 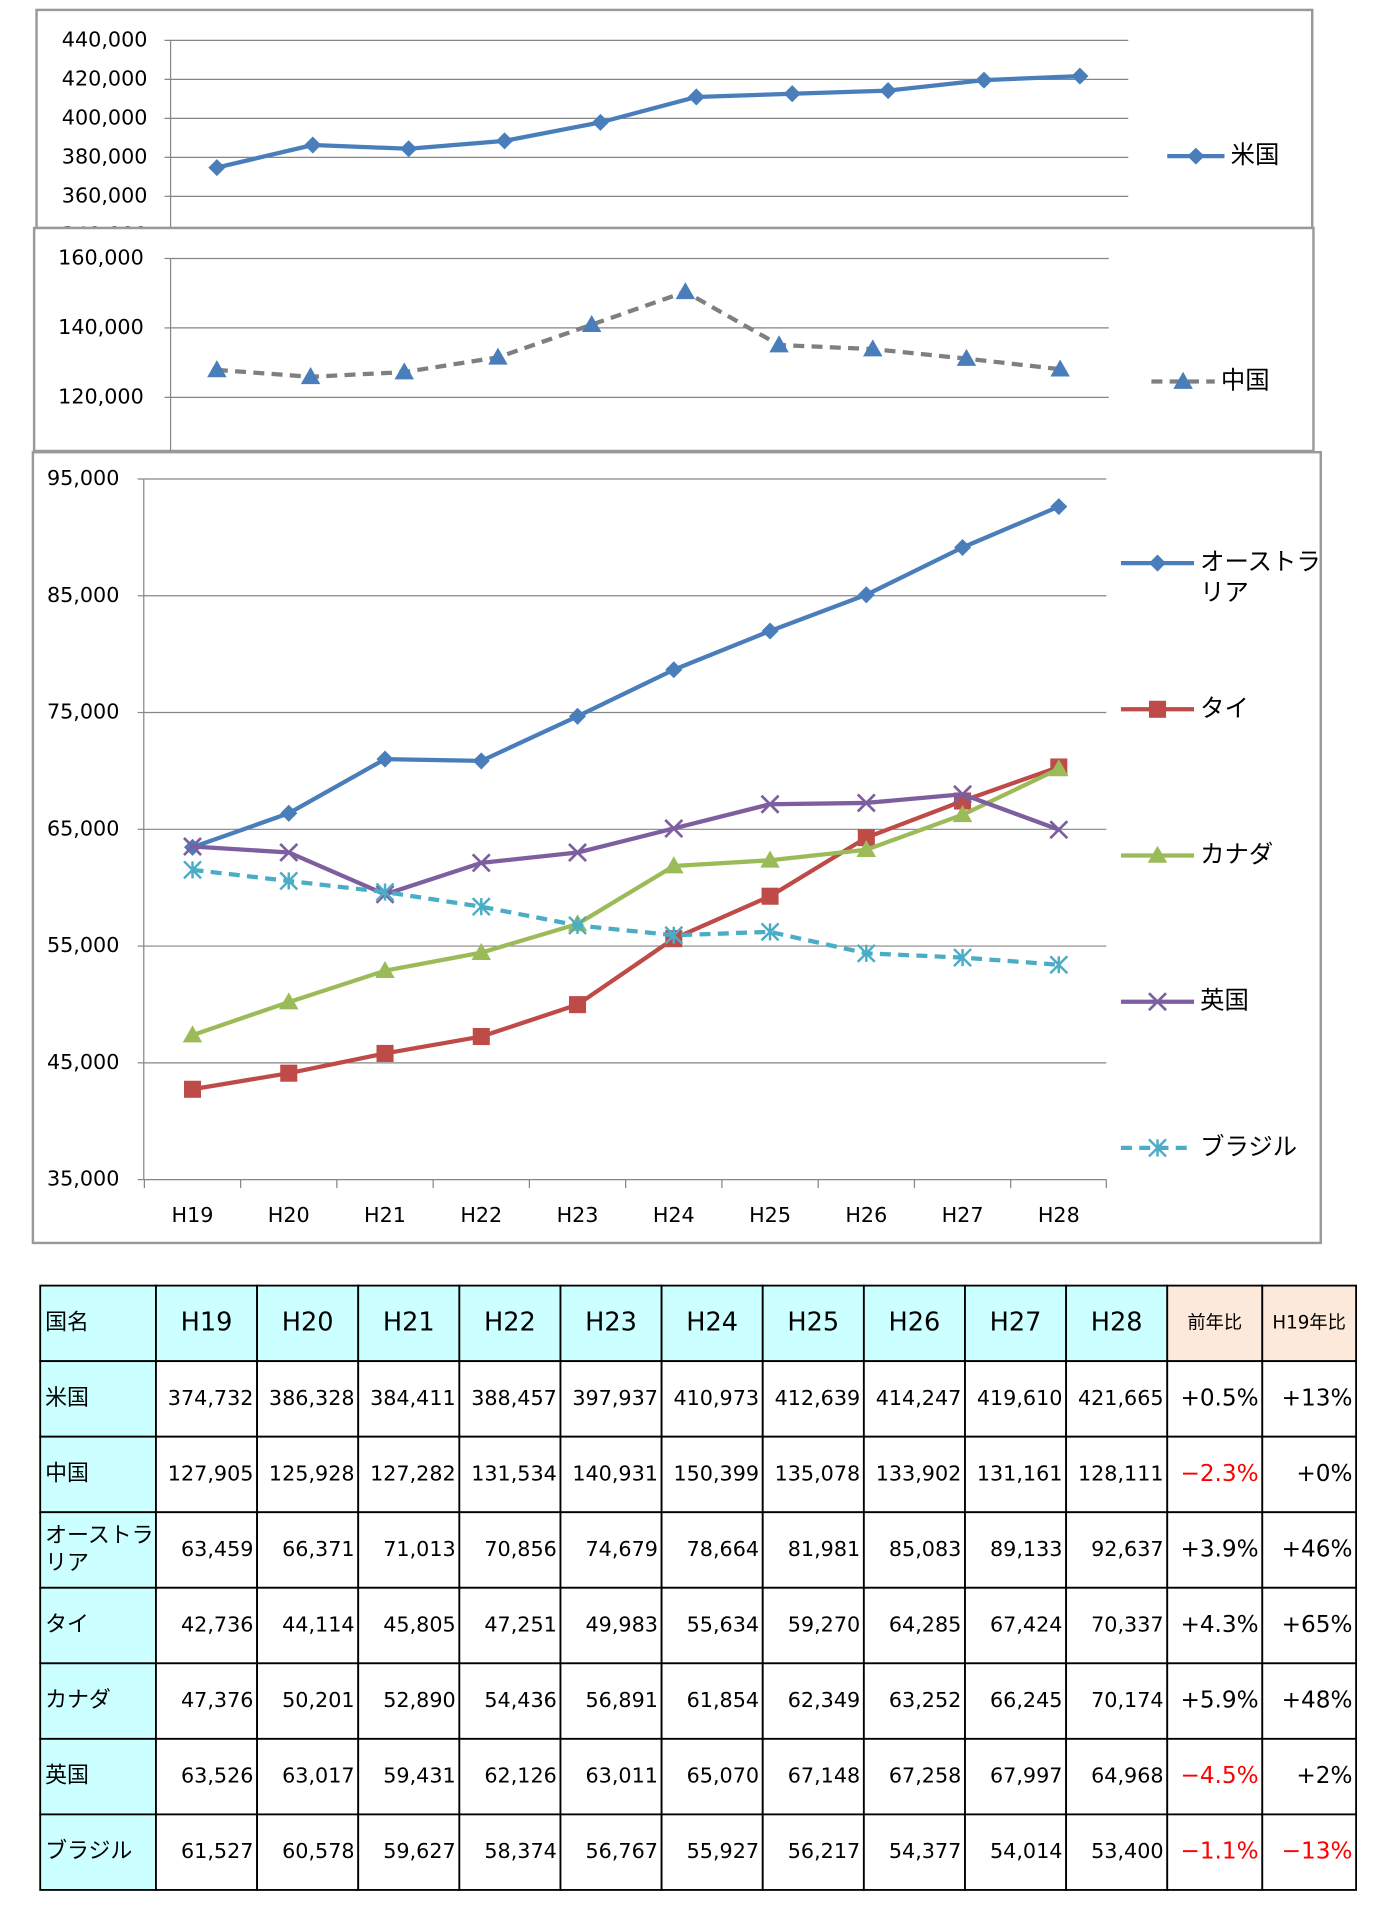 What do you see at coordinates (105, 78) in the screenshot?
I see `y-tick-label: 420,000` at bounding box center [105, 78].